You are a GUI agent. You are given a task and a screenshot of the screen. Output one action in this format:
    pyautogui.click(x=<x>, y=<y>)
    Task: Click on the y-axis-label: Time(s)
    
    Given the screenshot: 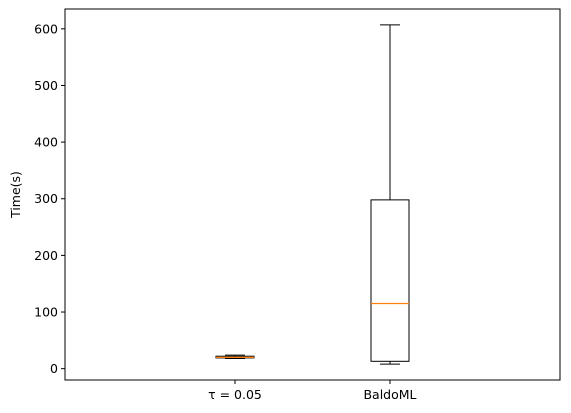 What is the action you would take?
    pyautogui.click(x=15, y=195)
    